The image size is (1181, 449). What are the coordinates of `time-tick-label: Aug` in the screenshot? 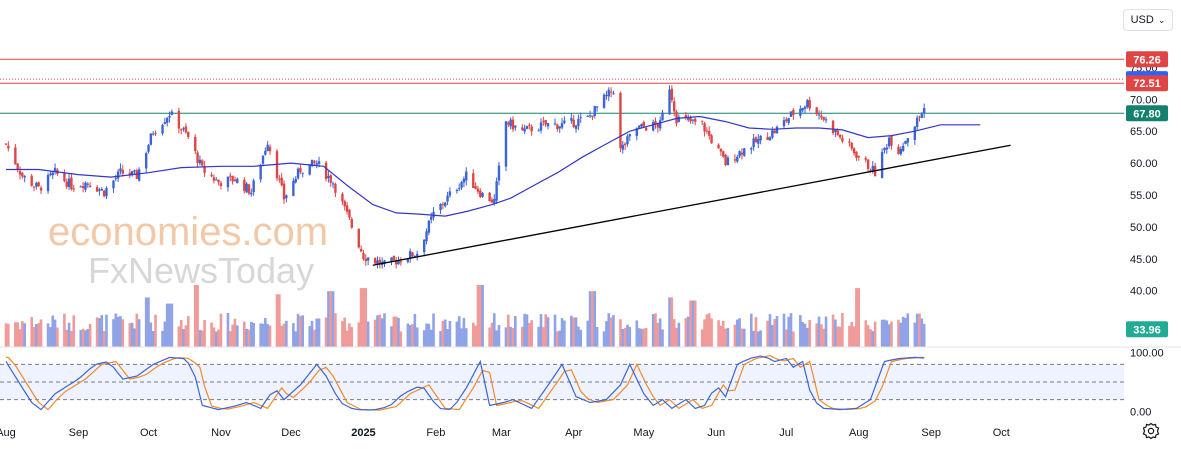 It's located at (8, 433).